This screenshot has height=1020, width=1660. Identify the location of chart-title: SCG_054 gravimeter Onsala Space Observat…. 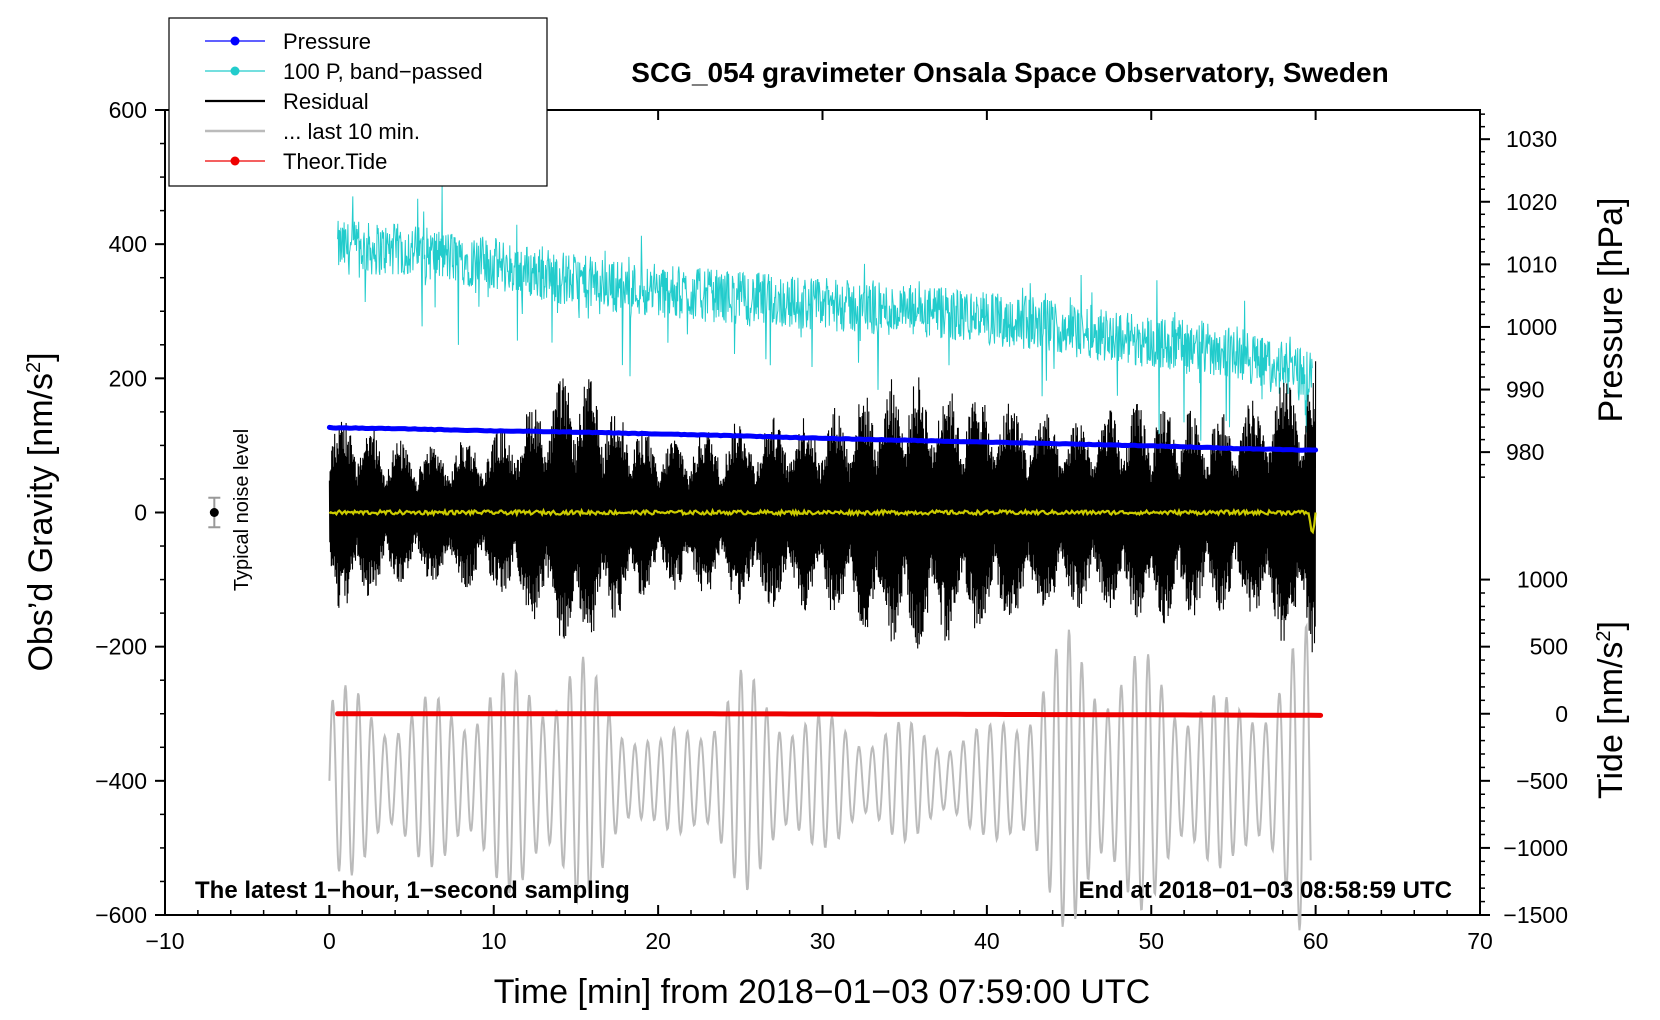
(1009, 72).